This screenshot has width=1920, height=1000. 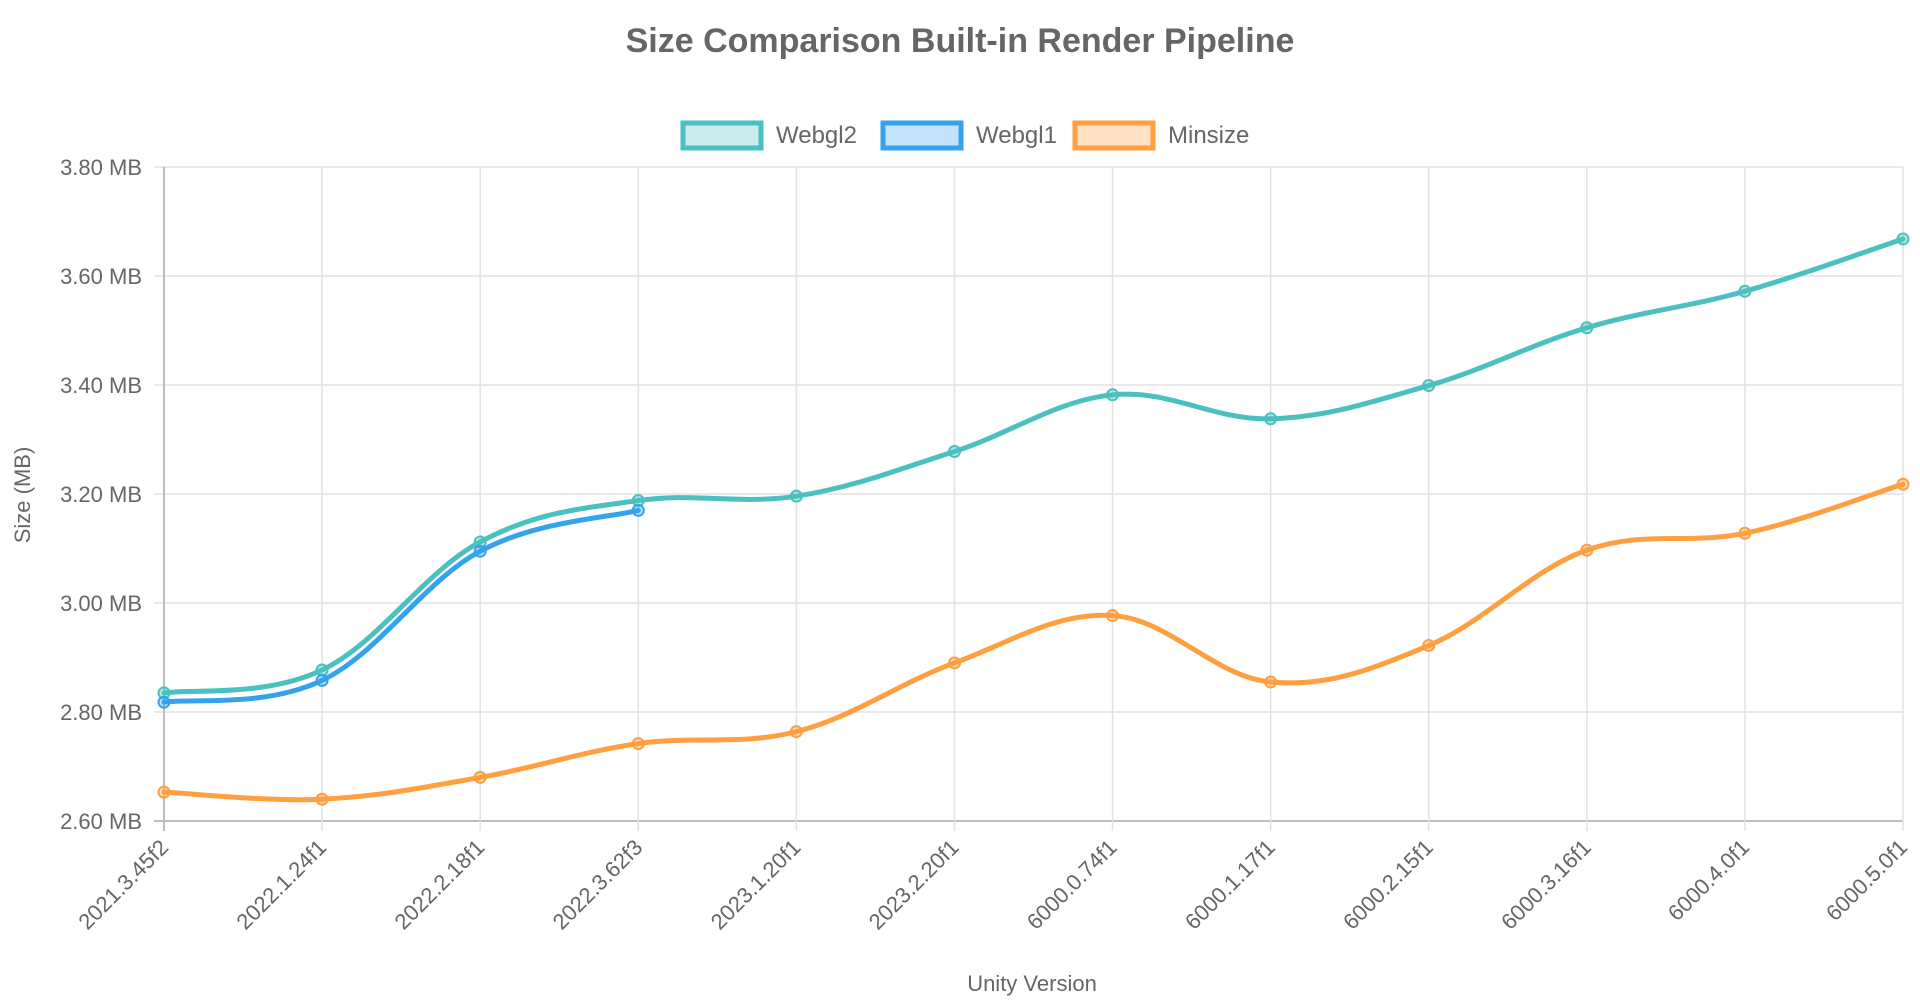 I want to click on legend-item-minsize: Minsize, so click(x=1160, y=135).